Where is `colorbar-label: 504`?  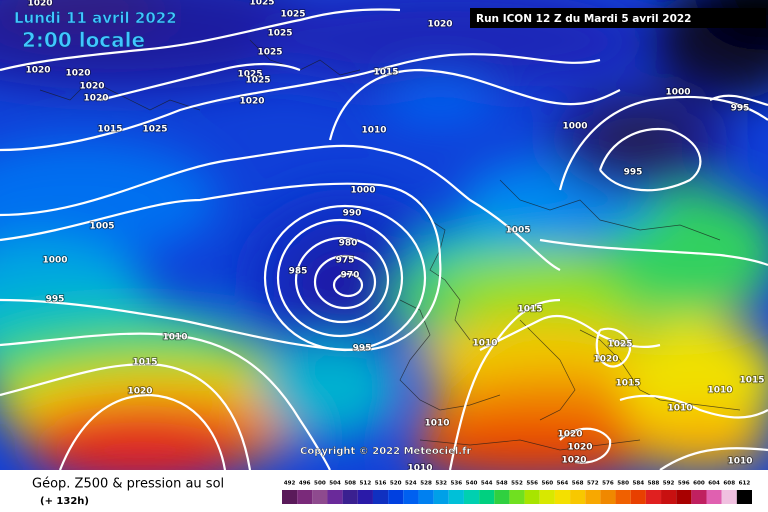 colorbar-label: 504 is located at coordinates (335, 484).